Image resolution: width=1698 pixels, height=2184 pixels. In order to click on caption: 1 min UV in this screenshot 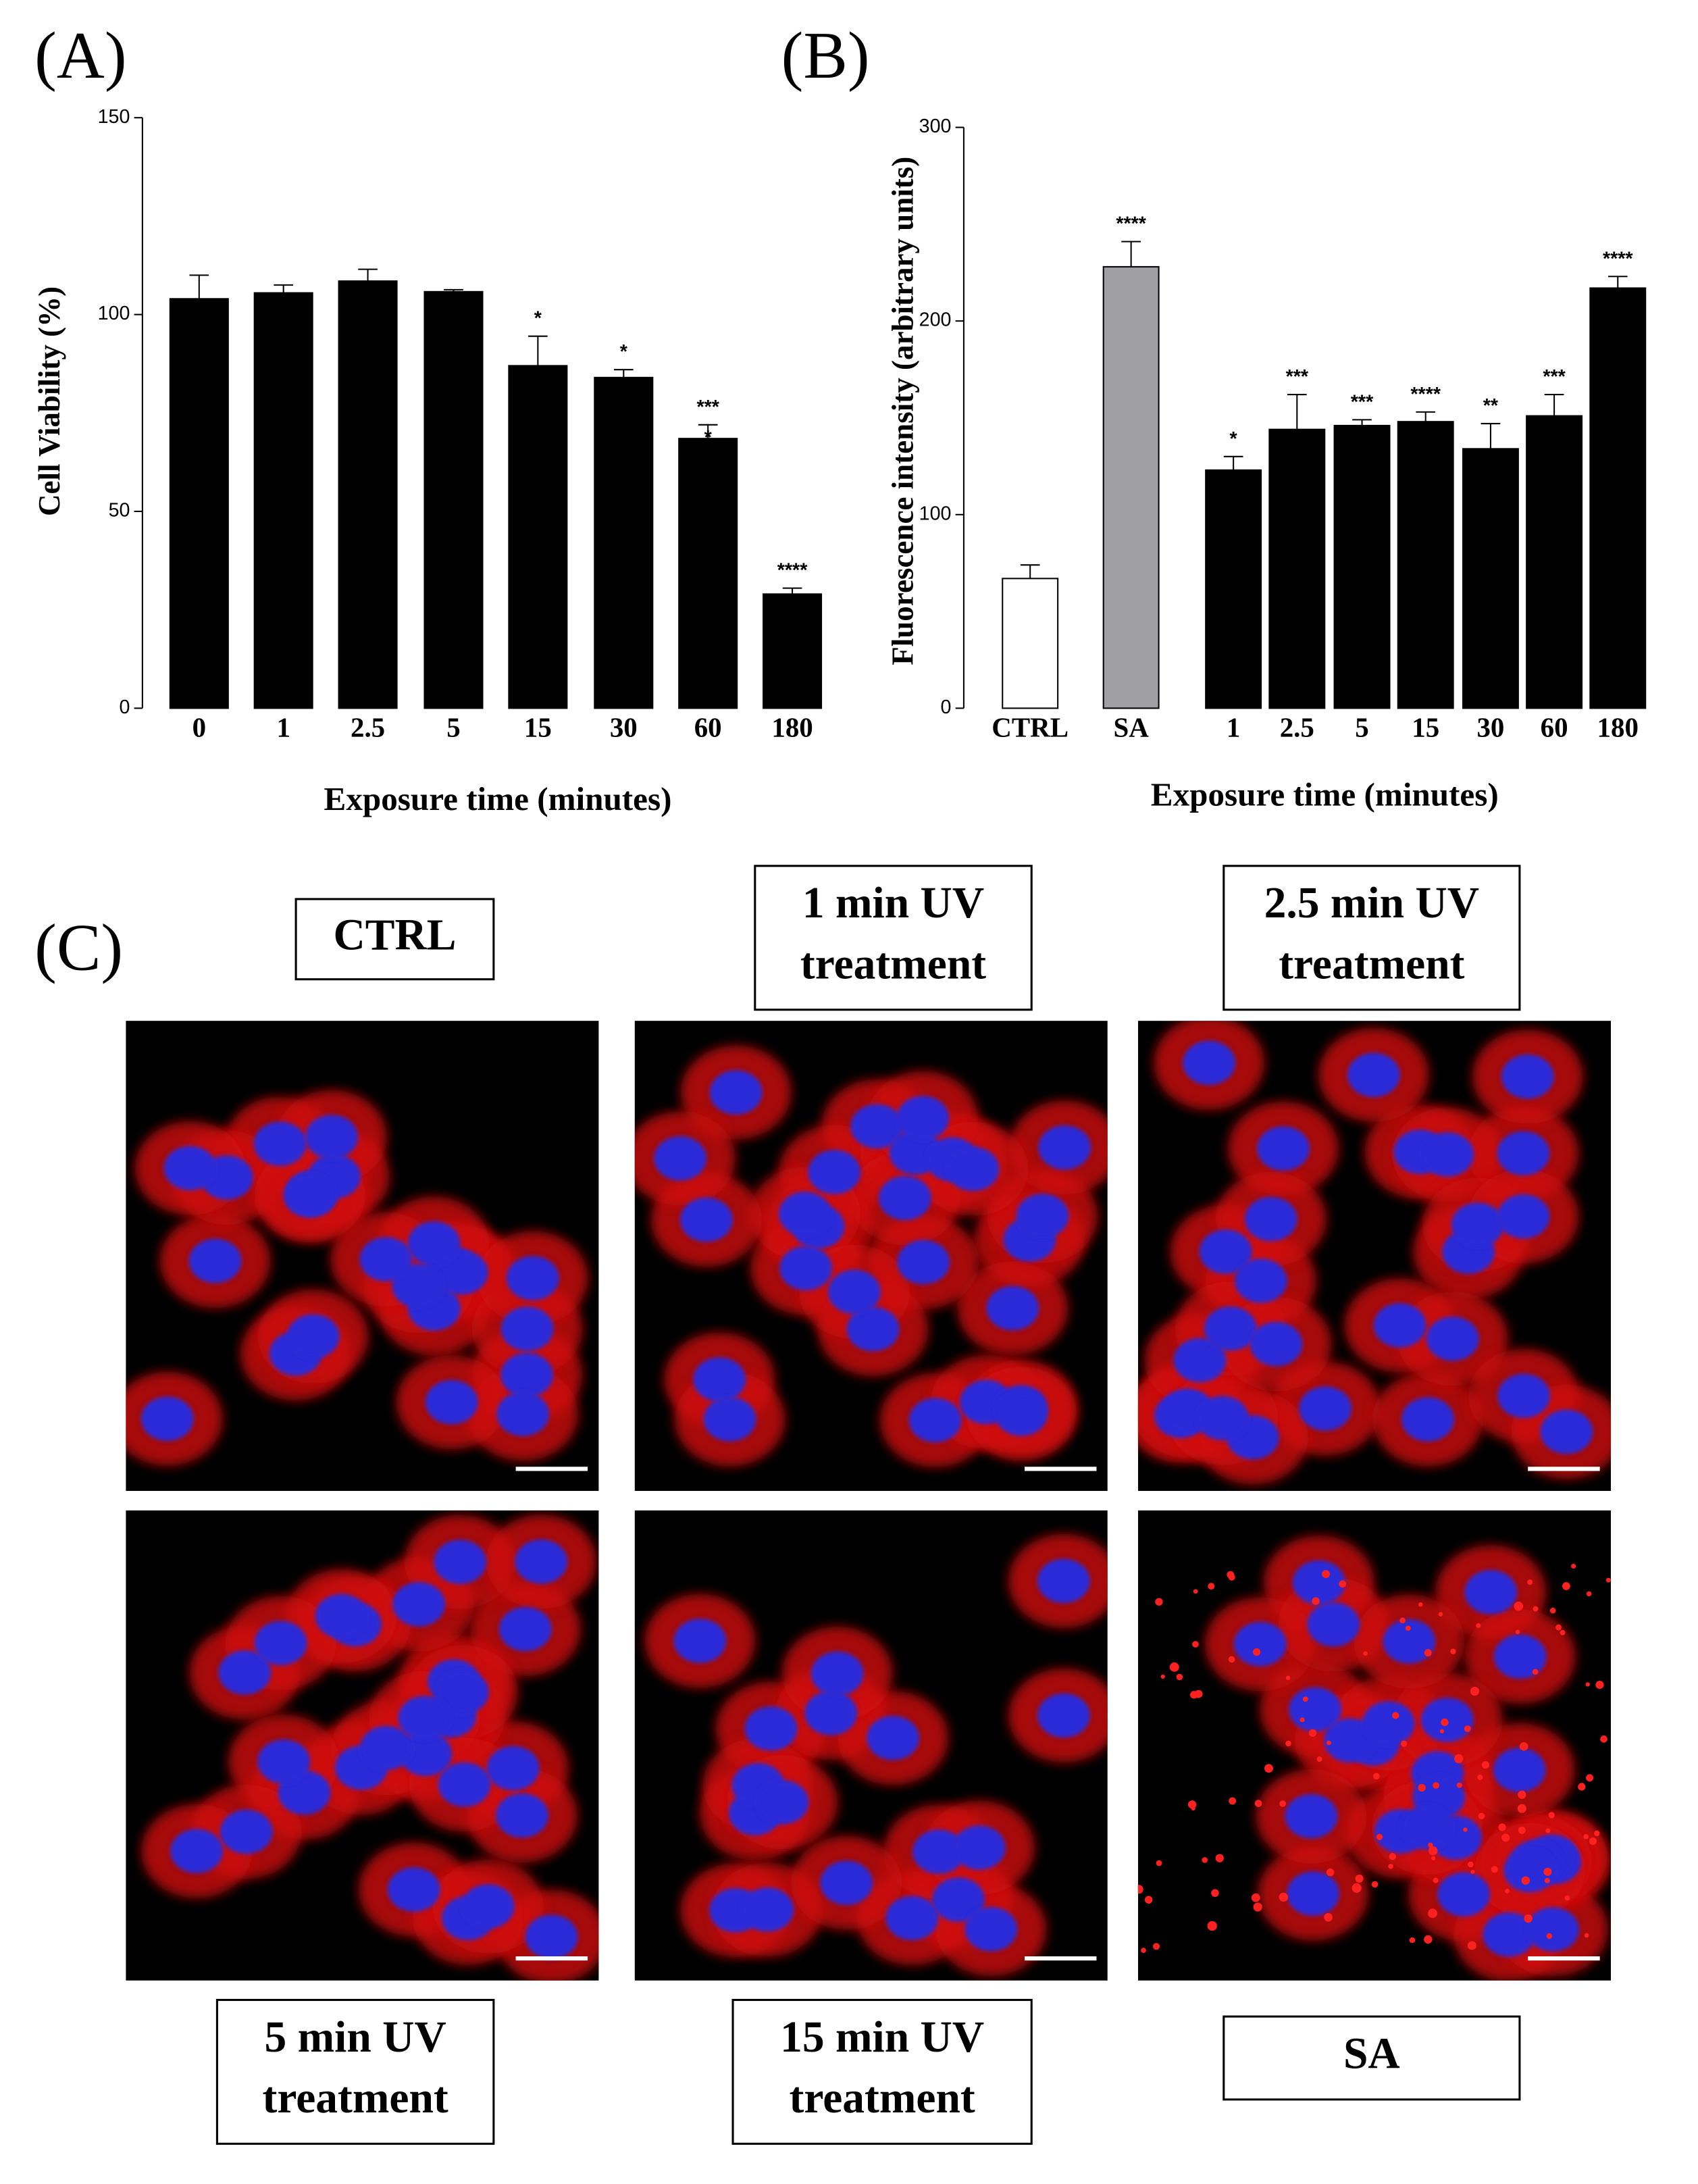, I will do `click(893, 904)`.